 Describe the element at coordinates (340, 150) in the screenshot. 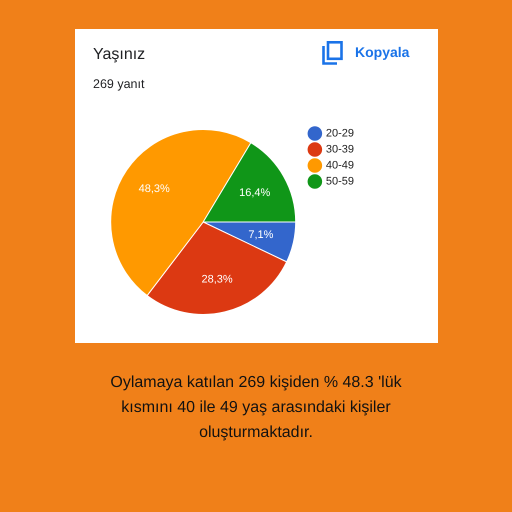

I see `legend-label: 30-39` at that location.